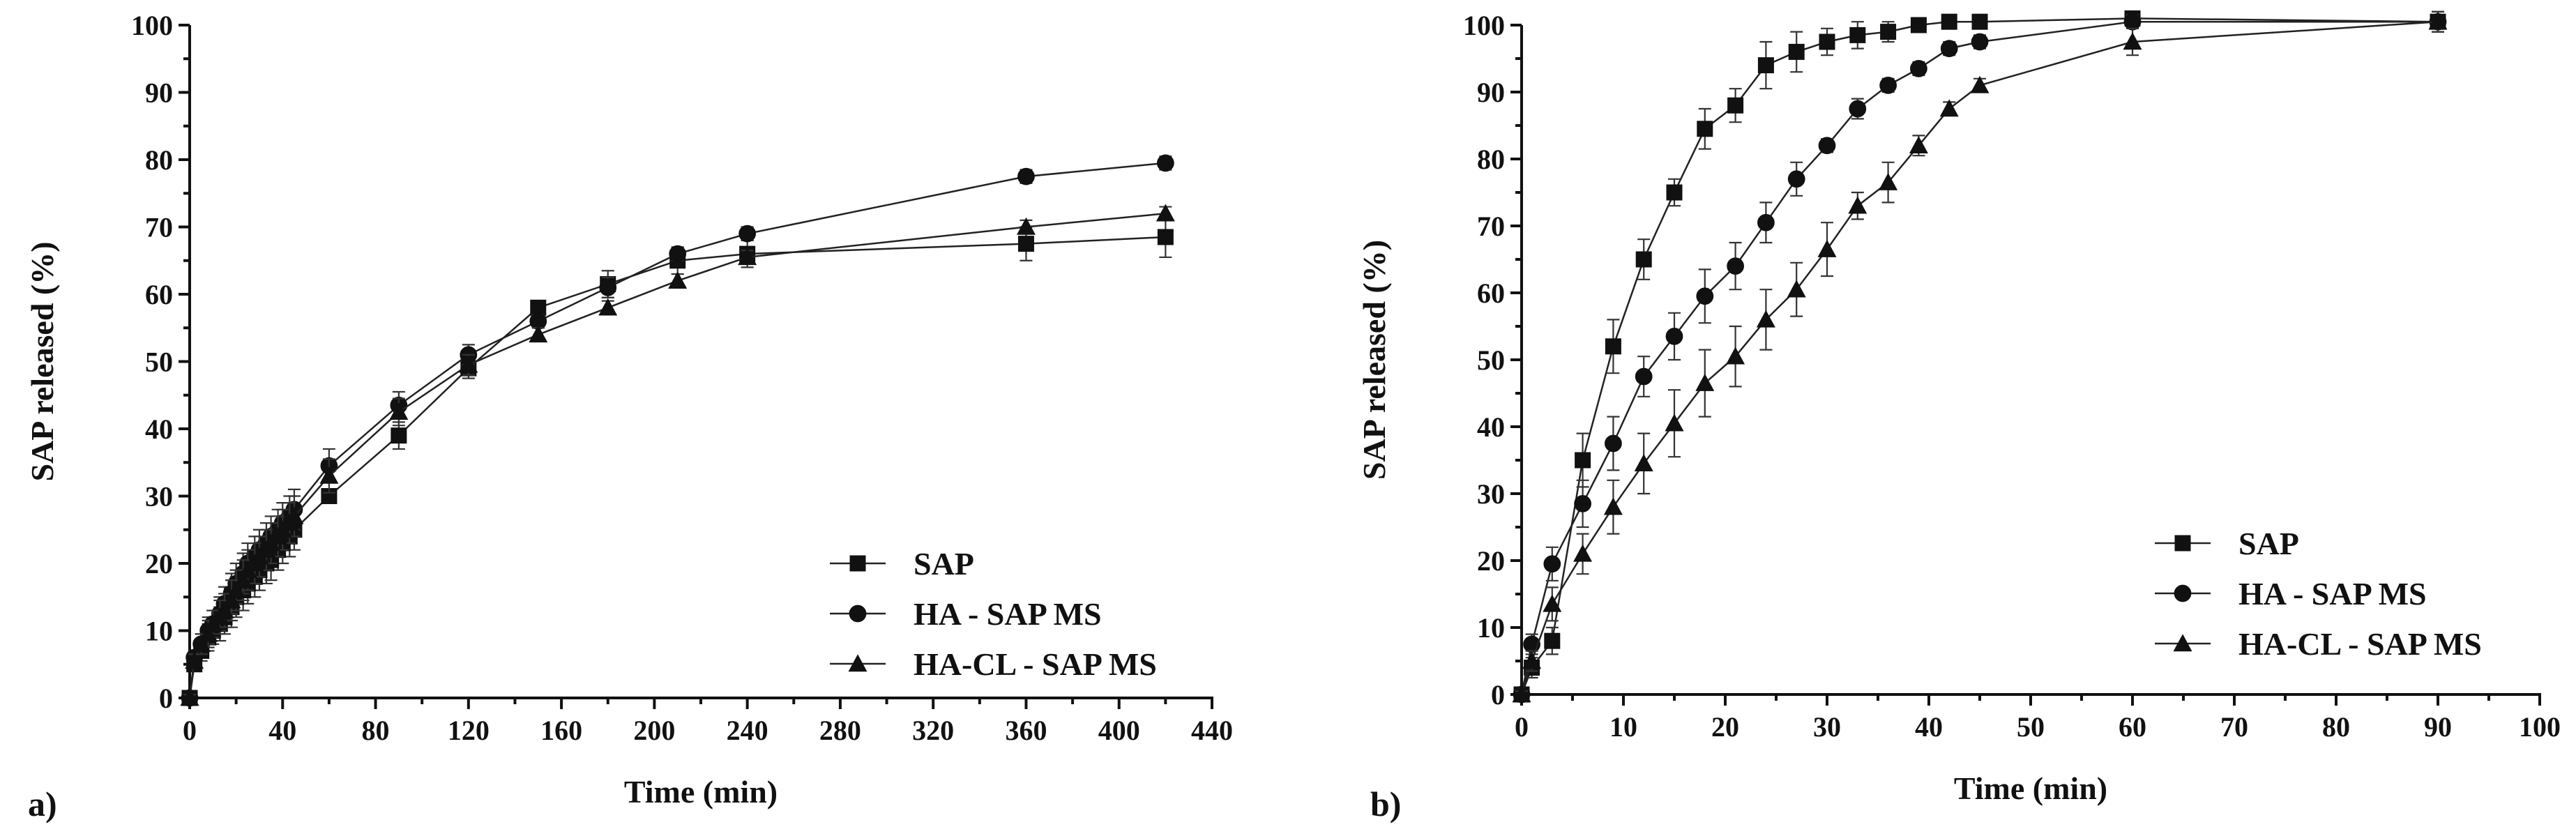 The width and height of the screenshot is (2576, 836). Describe the element at coordinates (840, 730) in the screenshot. I see `x-tick-label: 280` at that location.